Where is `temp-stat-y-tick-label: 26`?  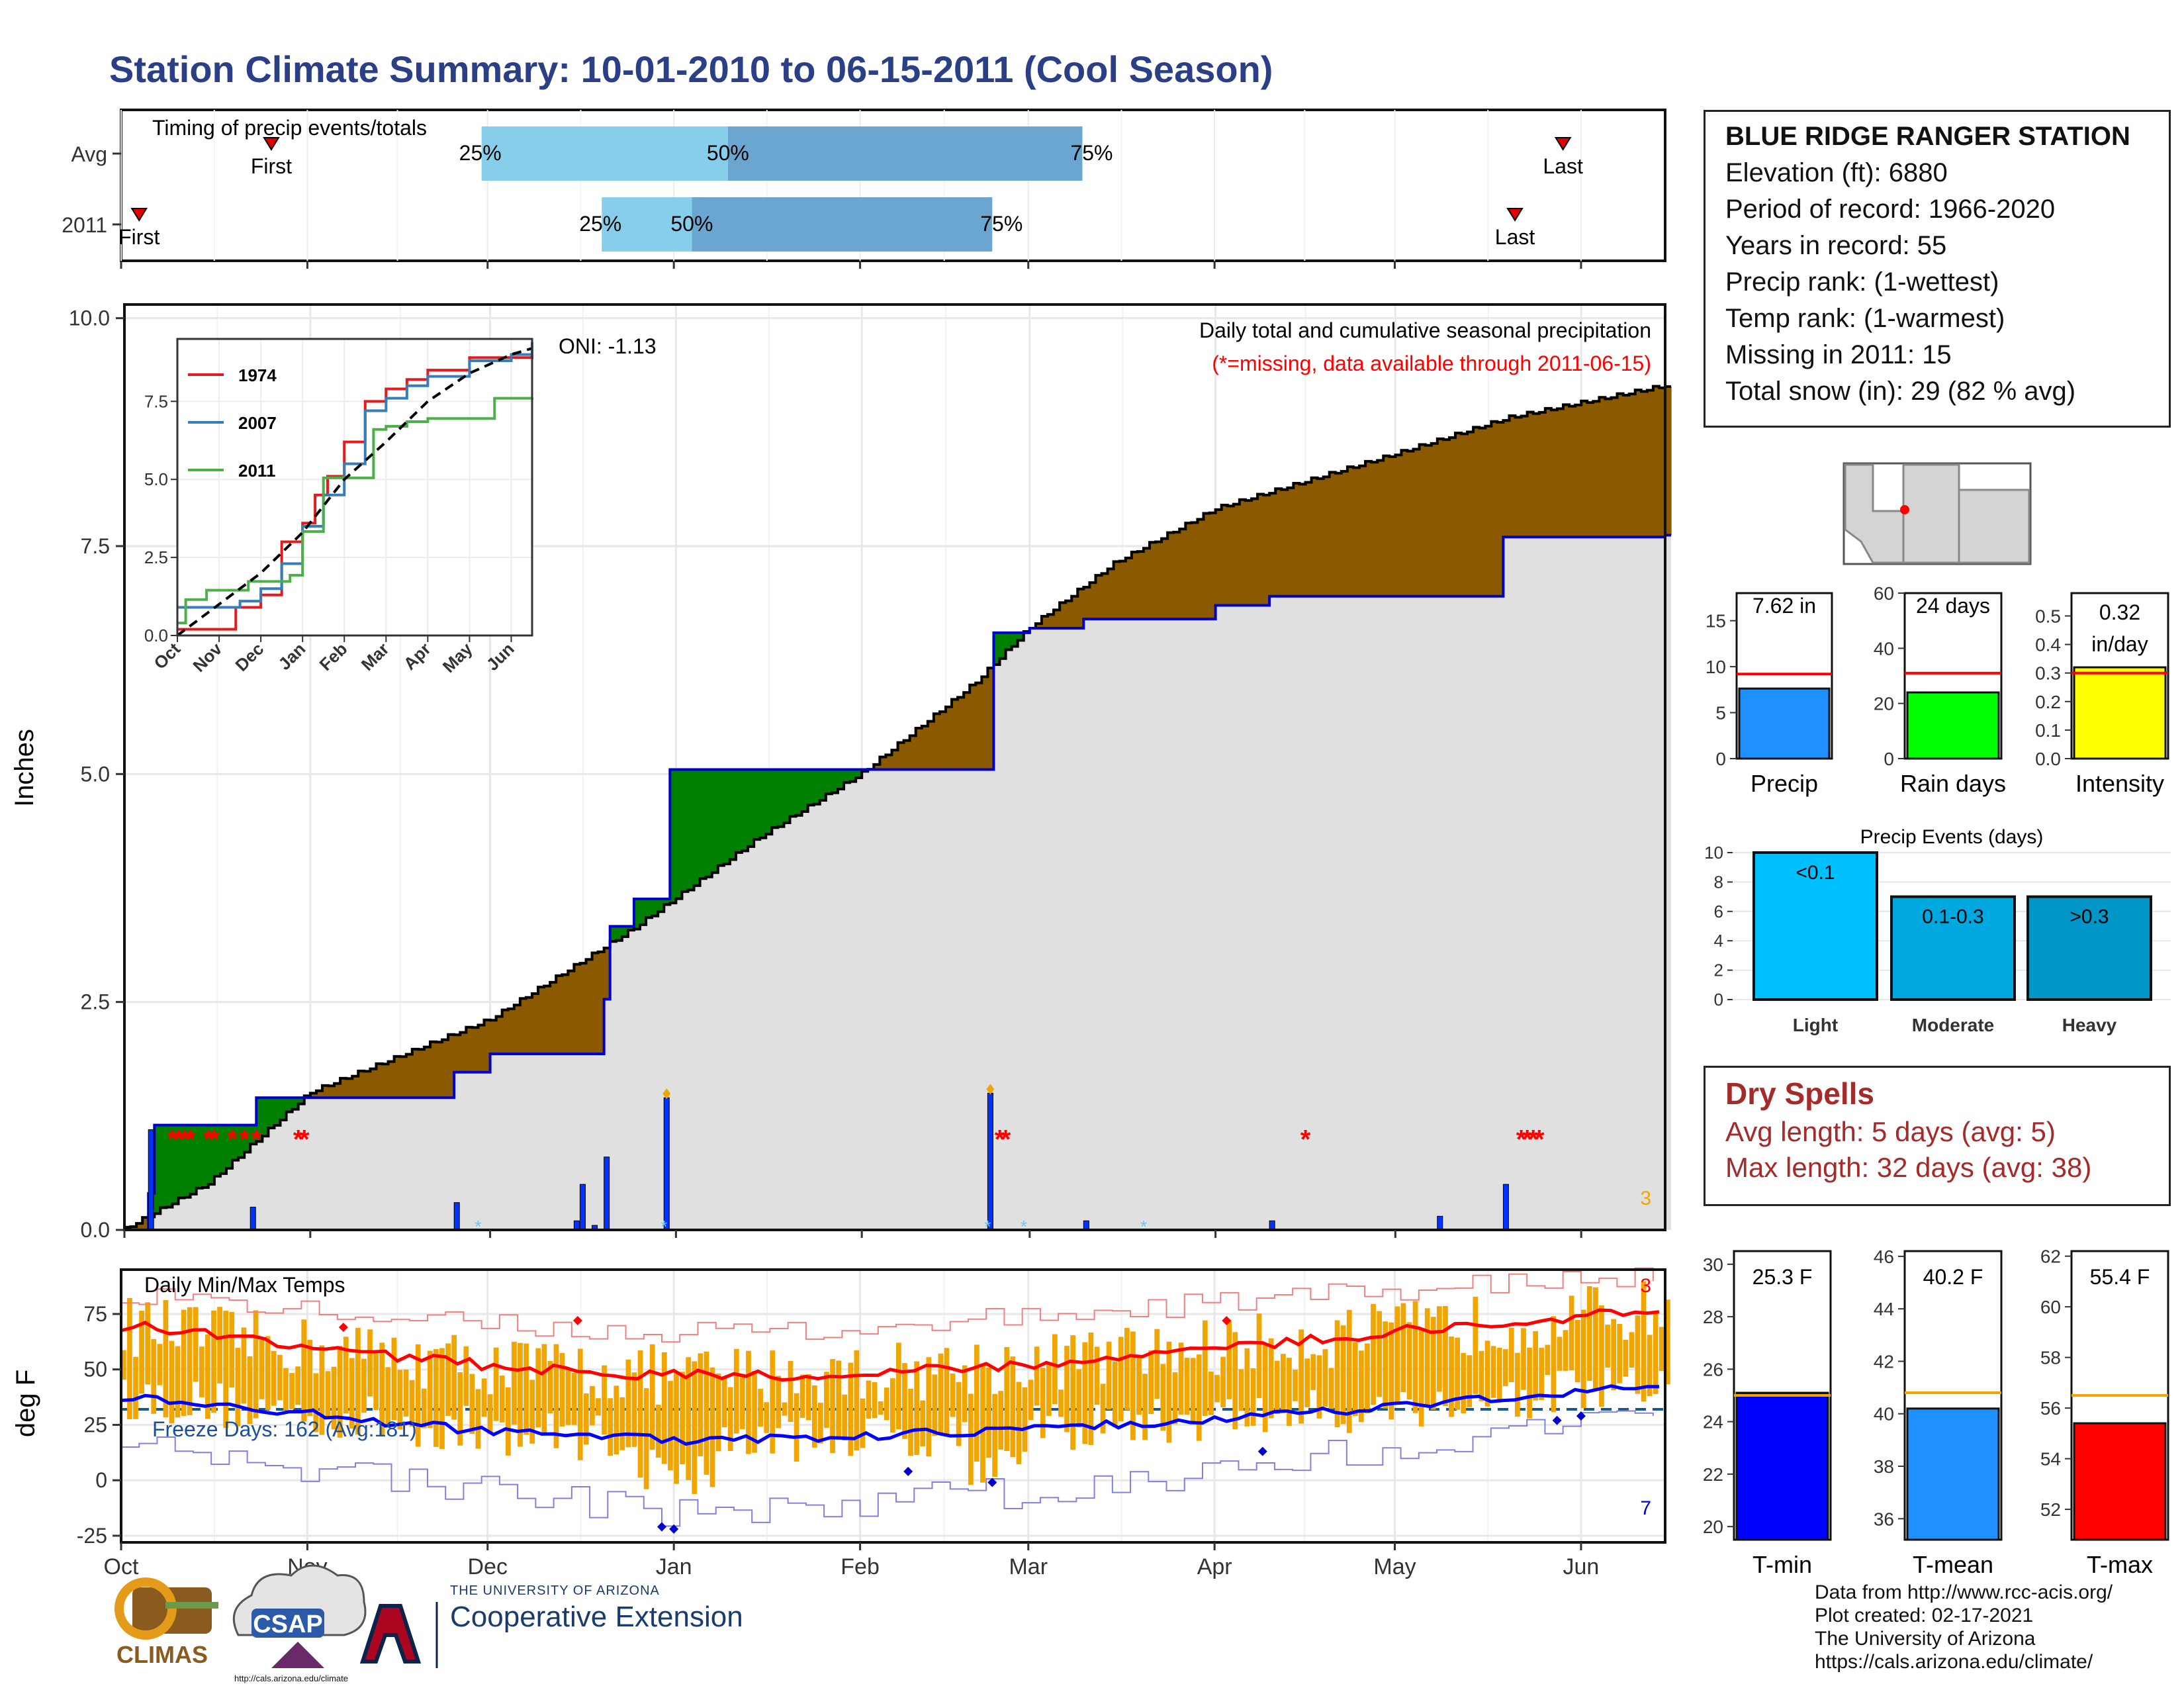 temp-stat-y-tick-label: 26 is located at coordinates (1713, 1369).